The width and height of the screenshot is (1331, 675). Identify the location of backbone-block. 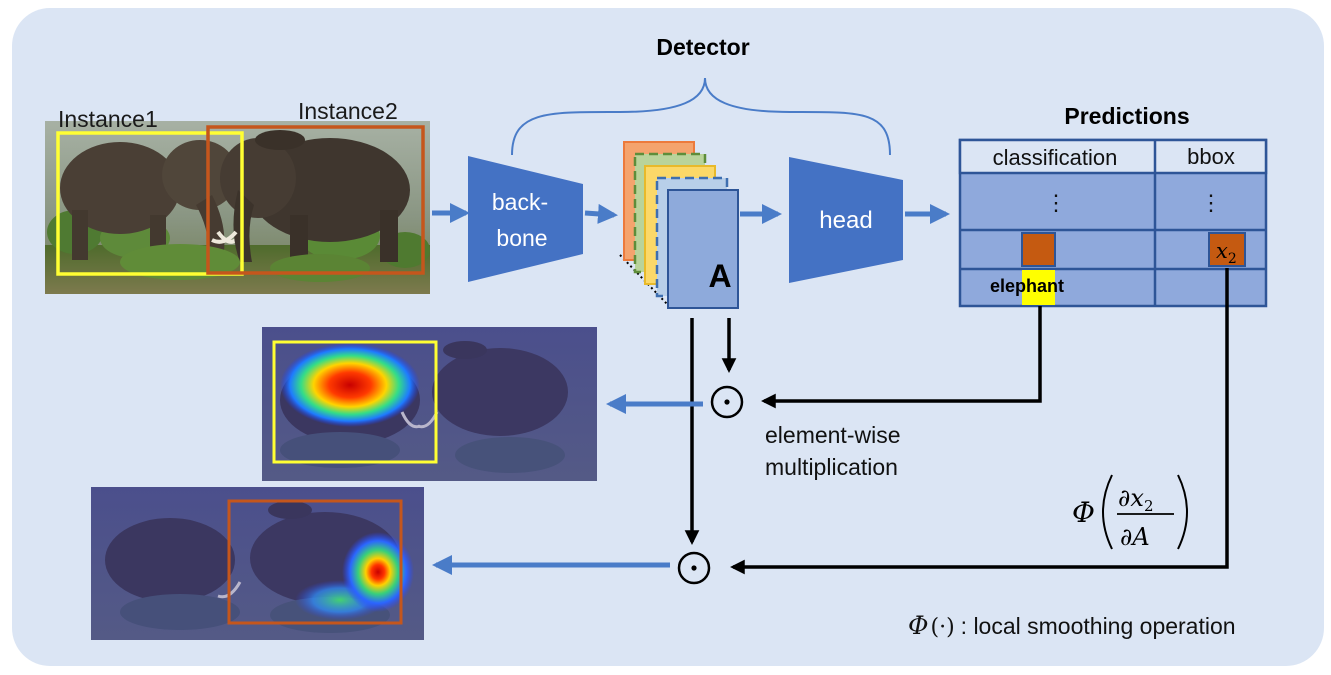
(525, 219).